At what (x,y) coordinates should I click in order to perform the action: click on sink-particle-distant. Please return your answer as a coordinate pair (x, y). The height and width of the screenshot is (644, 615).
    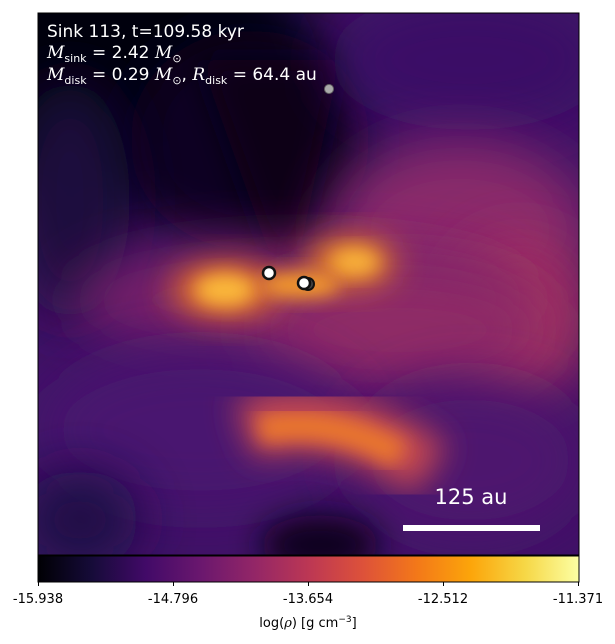
    Looking at the image, I should click on (329, 89).